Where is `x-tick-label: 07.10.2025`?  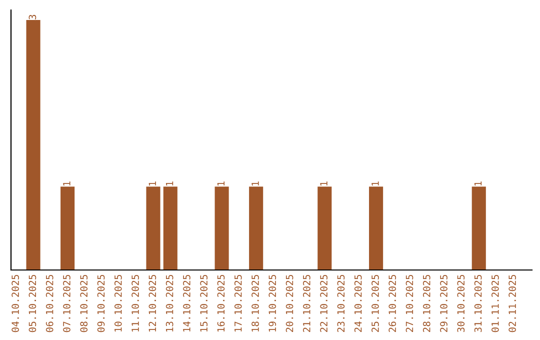 x-tick-label: 07.10.2025 is located at coordinates (66, 303).